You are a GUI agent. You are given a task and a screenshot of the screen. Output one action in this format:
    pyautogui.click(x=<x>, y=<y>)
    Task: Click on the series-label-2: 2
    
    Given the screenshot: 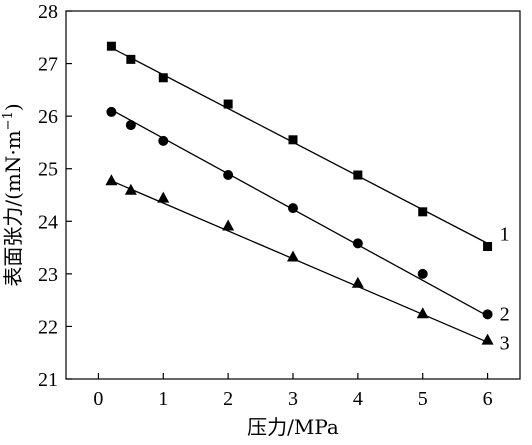 What is the action you would take?
    pyautogui.click(x=505, y=314)
    